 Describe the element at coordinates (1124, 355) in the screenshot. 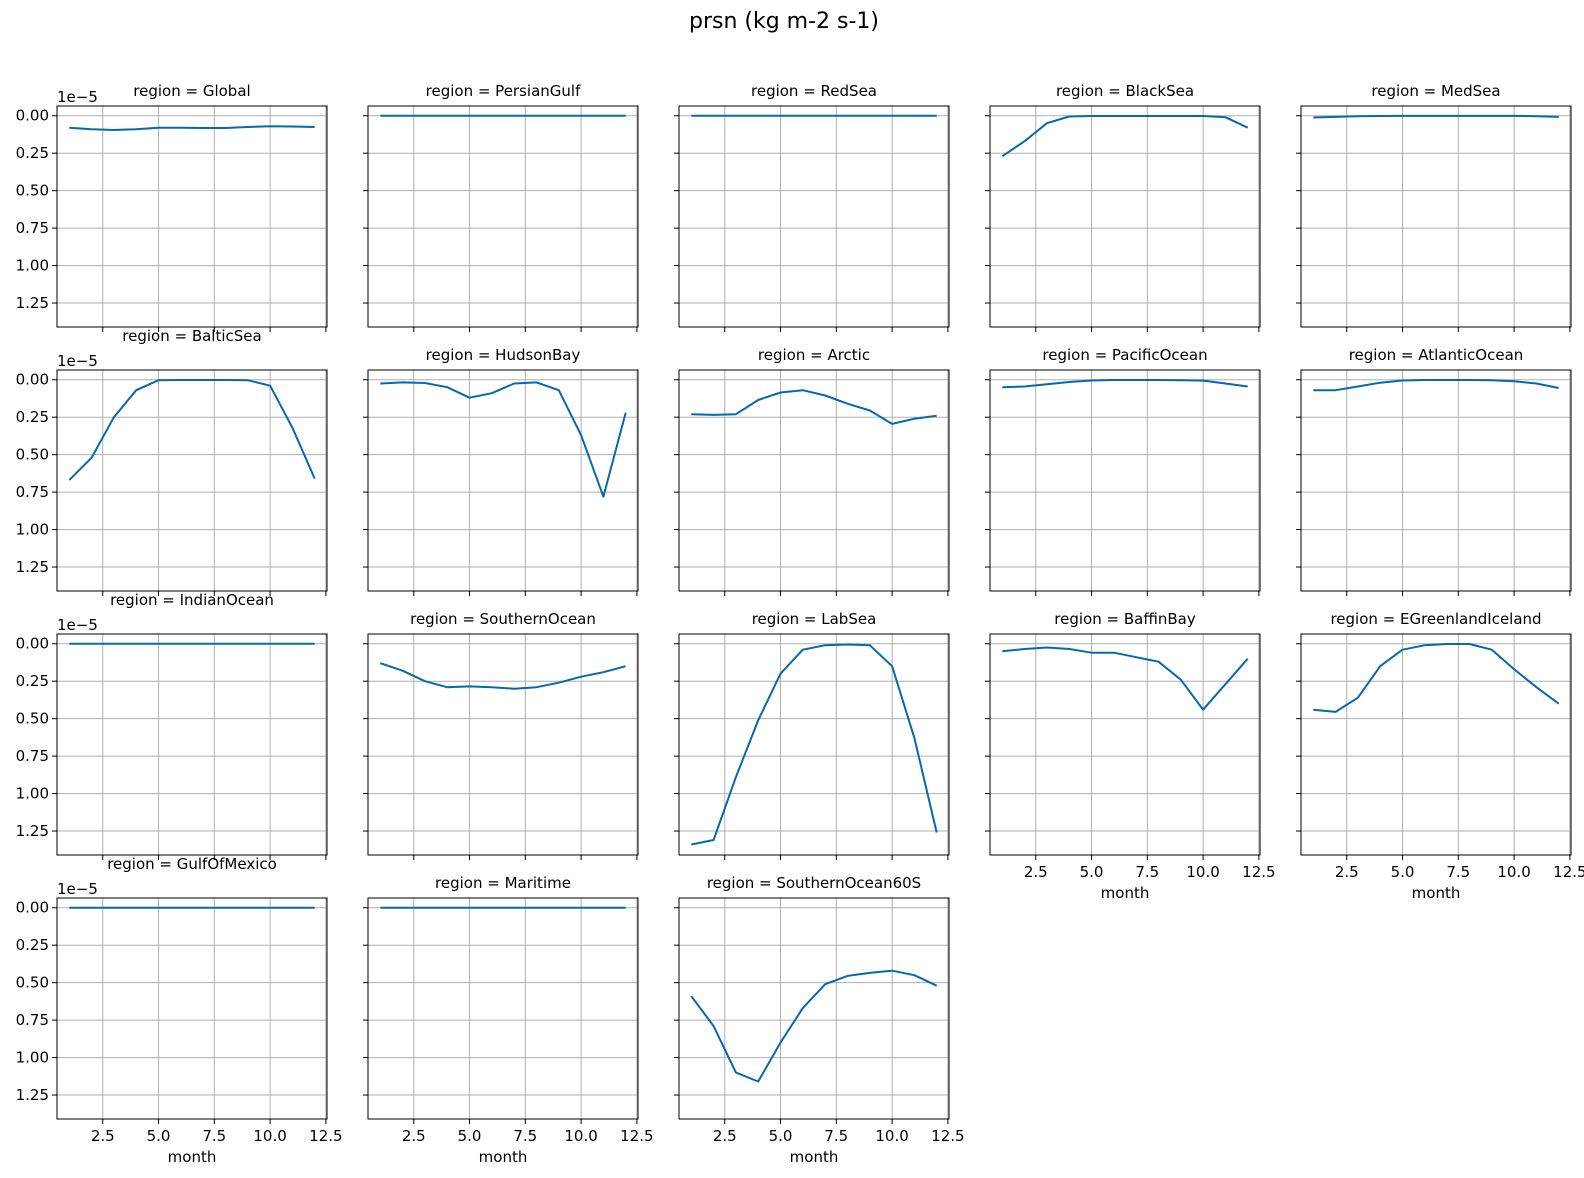

I see `panel-title: region = PacificOcean` at that location.